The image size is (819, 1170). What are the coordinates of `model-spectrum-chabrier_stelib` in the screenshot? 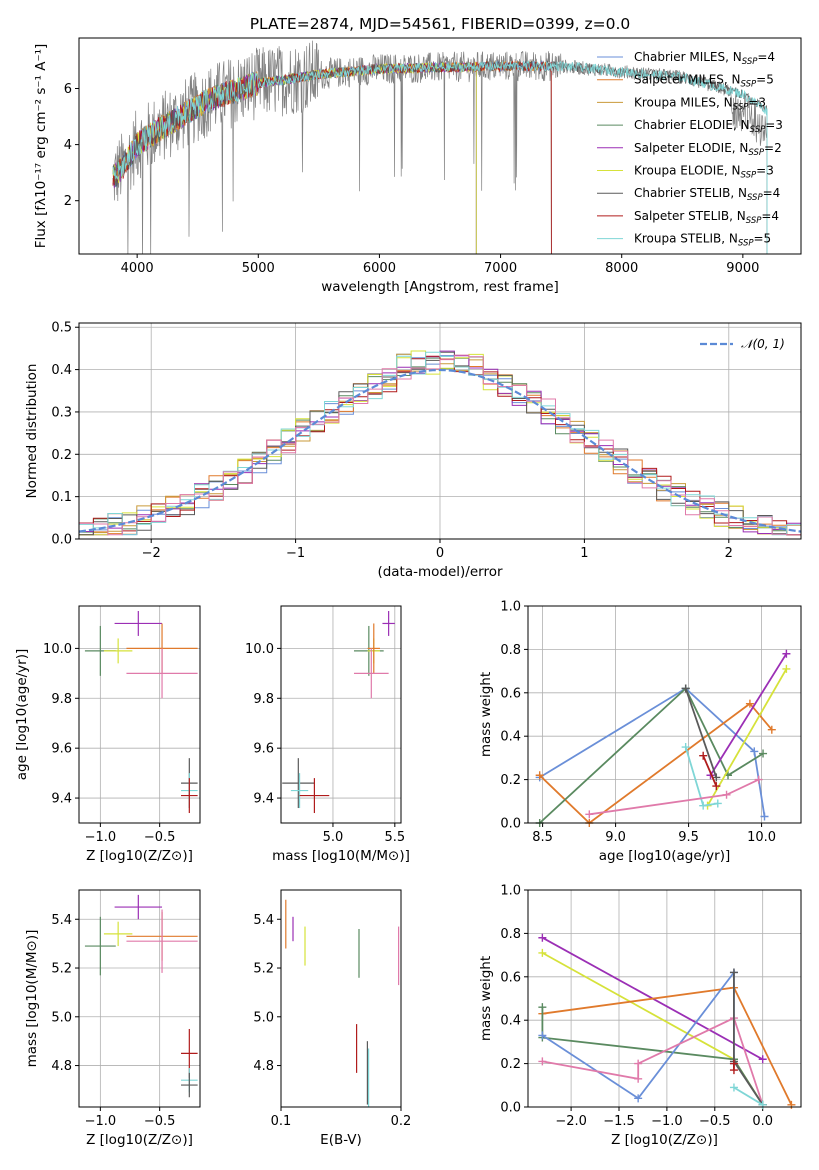 It's located at (440, 156).